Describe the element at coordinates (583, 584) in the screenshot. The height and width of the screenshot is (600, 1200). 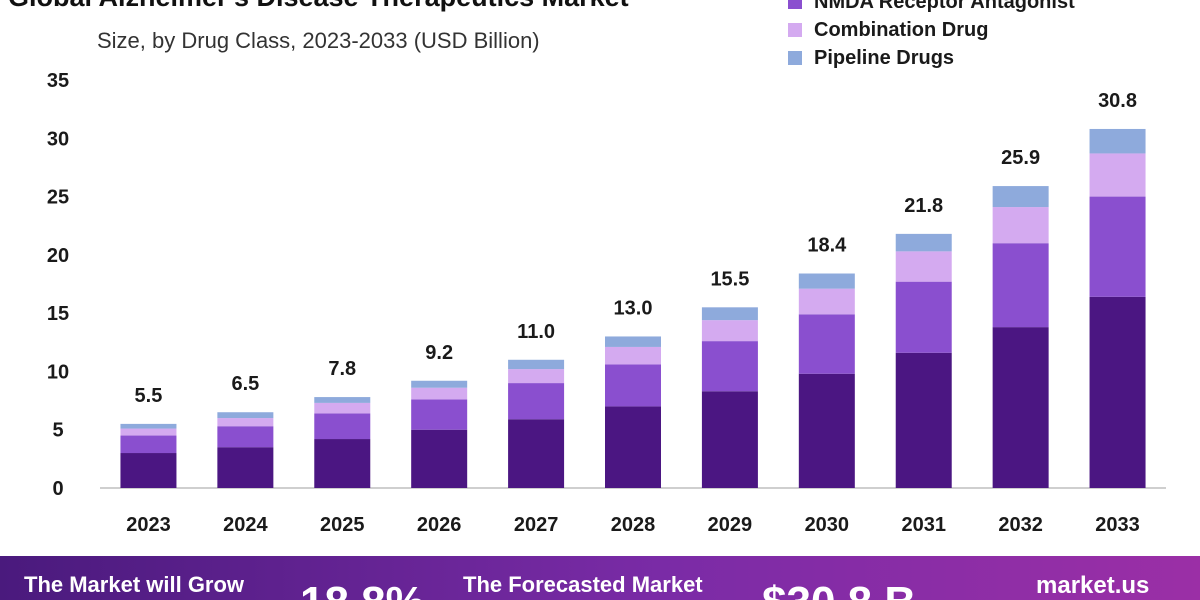
I see `footer-forecast-label: The Forecasted Market` at that location.